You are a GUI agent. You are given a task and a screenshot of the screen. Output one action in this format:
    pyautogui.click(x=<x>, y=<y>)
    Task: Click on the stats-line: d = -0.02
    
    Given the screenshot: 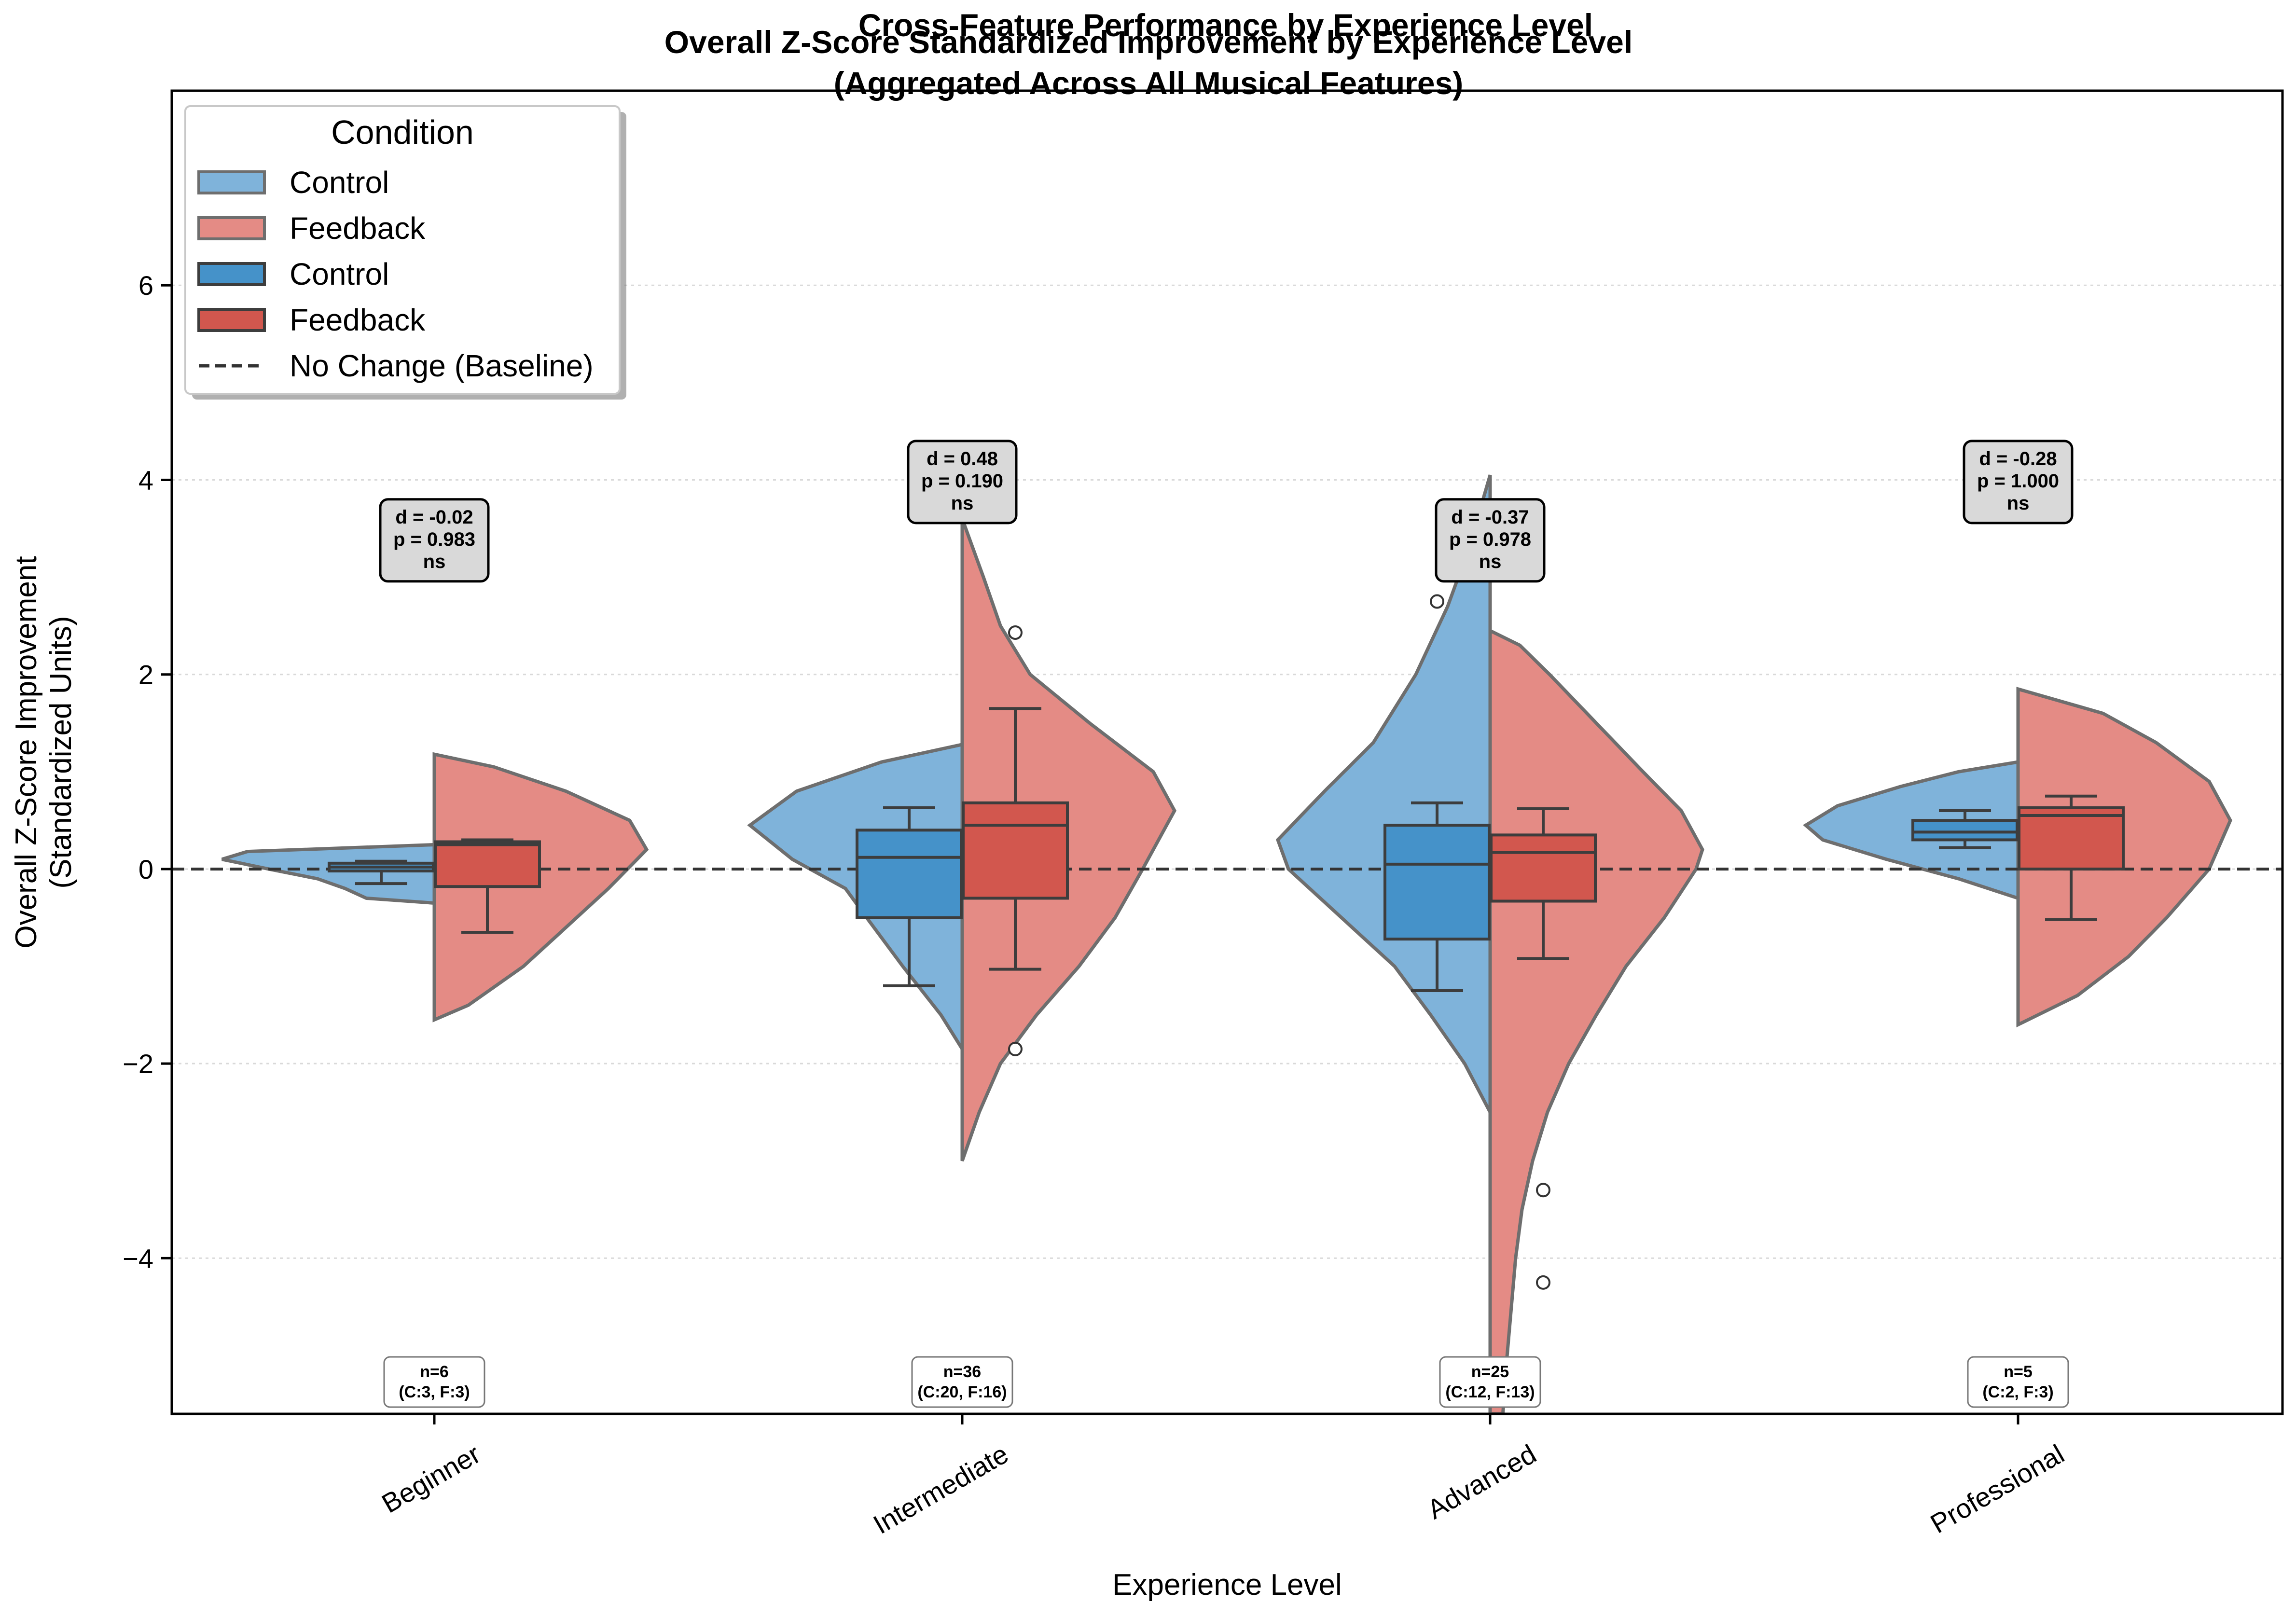 What is the action you would take?
    pyautogui.click(x=434, y=517)
    